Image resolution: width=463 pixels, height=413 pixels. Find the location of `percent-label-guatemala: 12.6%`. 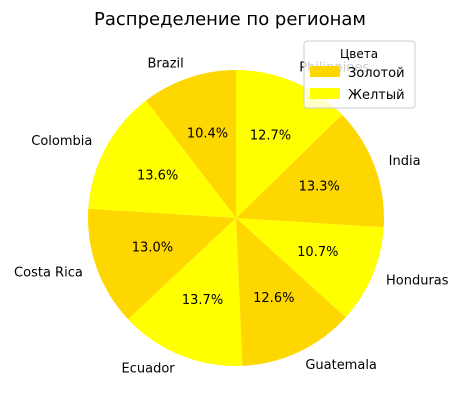

percent-label-guatemala: 12.6% is located at coordinates (273, 298).